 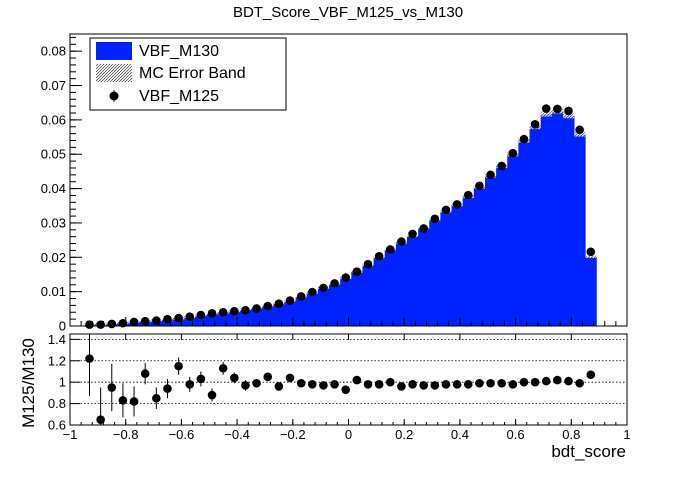 What do you see at coordinates (114, 51) in the screenshot?
I see `legend-swatch-vbf-m130` at bounding box center [114, 51].